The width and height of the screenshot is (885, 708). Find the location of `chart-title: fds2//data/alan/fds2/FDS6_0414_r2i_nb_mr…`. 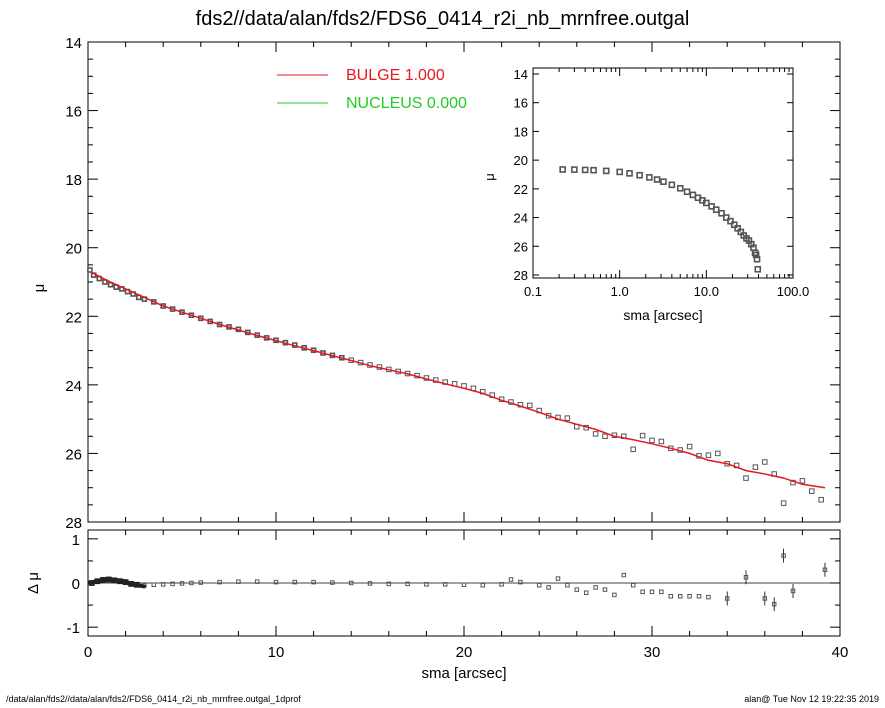

chart-title: fds2//data/alan/fds2/FDS6_0414_r2i_nb_mr… is located at coordinates (442, 19).